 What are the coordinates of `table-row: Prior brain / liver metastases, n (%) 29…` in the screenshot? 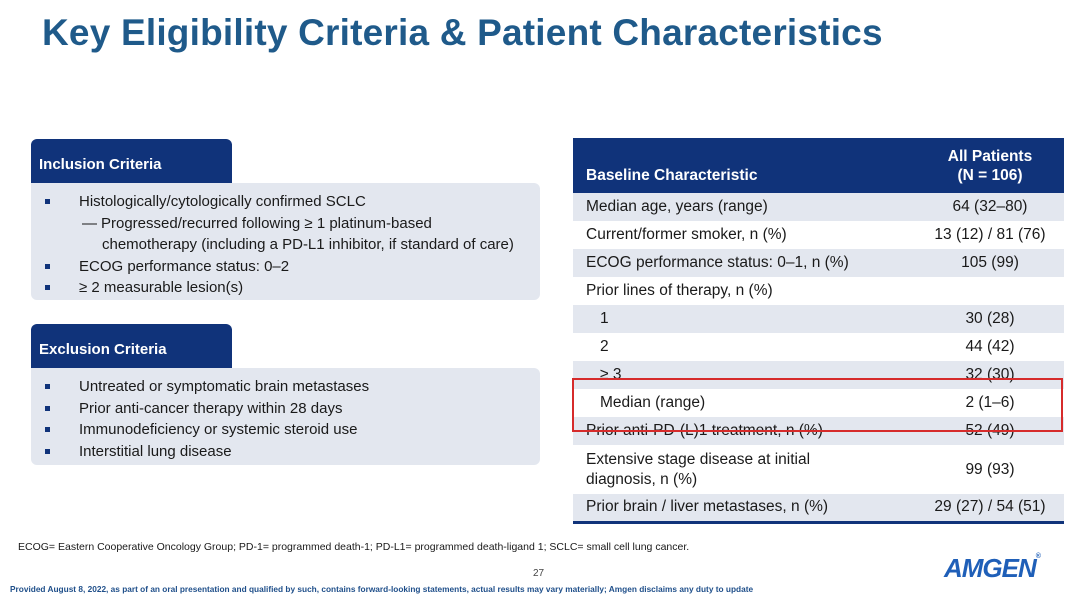 It's located at (818, 509).